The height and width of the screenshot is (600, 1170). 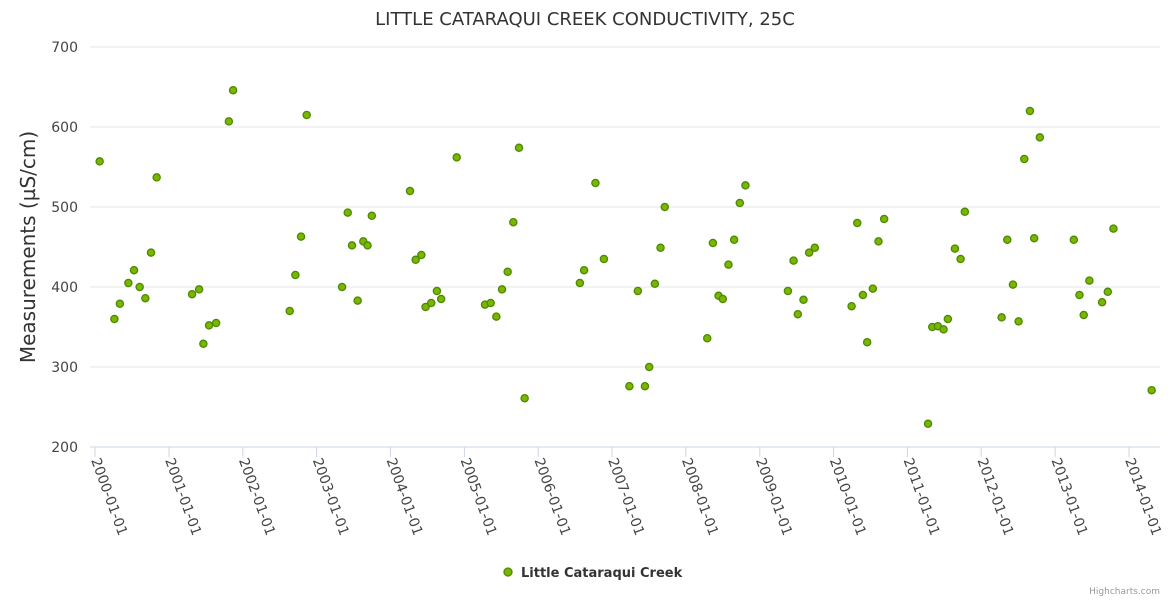 I want to click on legend-label: Little Cataraqui Creek, so click(x=602, y=573).